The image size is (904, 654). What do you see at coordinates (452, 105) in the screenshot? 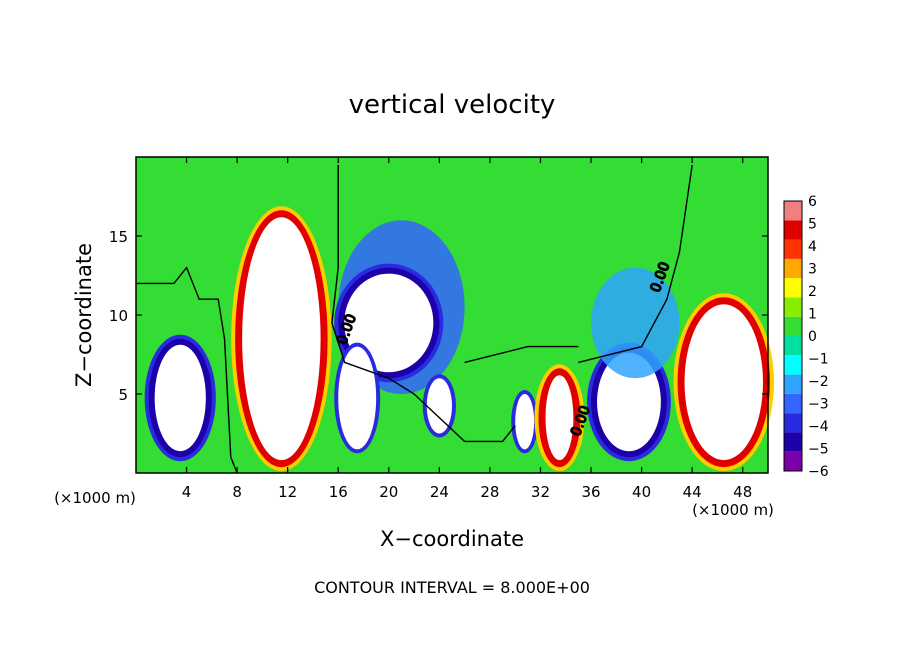
I see `chart-title: vertical velocity` at bounding box center [452, 105].